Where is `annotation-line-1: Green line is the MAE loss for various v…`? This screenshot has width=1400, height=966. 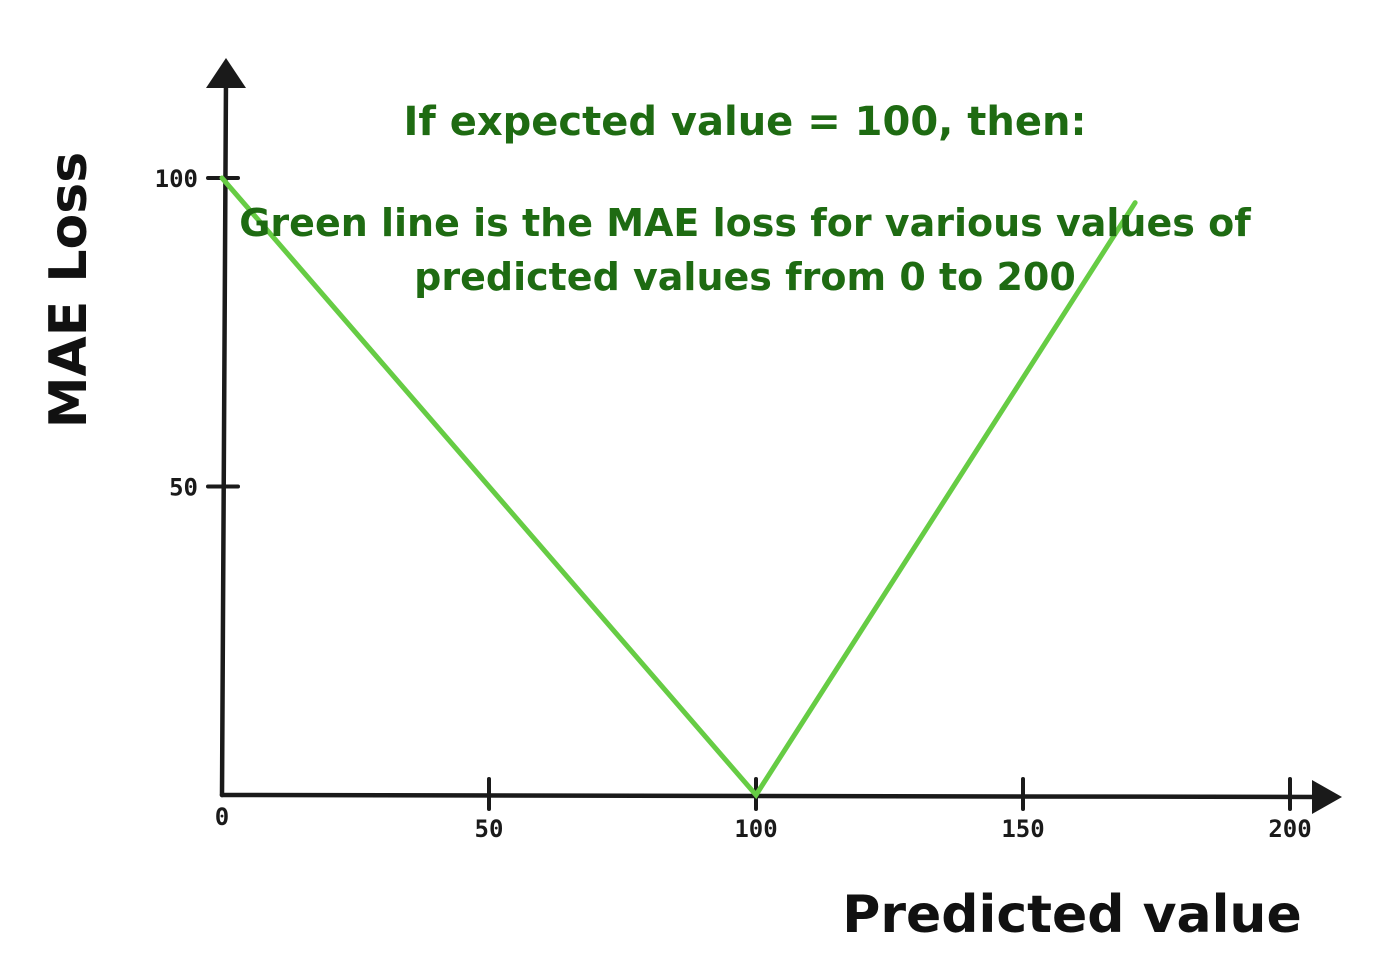
annotation-line-1: Green line is the MAE loss for various v… is located at coordinates (745, 223).